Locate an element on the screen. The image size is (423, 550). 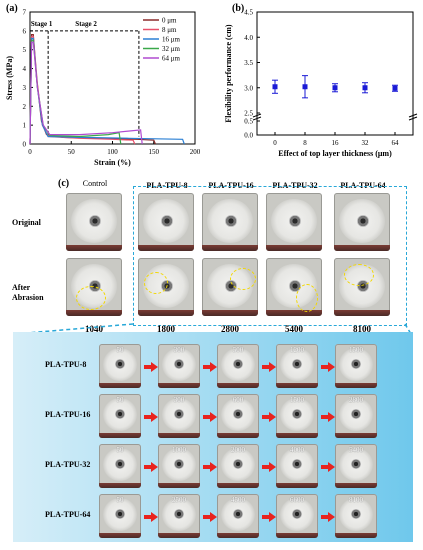
y-axis-label: Stress (MPa) is located at coordinates (9, 78).